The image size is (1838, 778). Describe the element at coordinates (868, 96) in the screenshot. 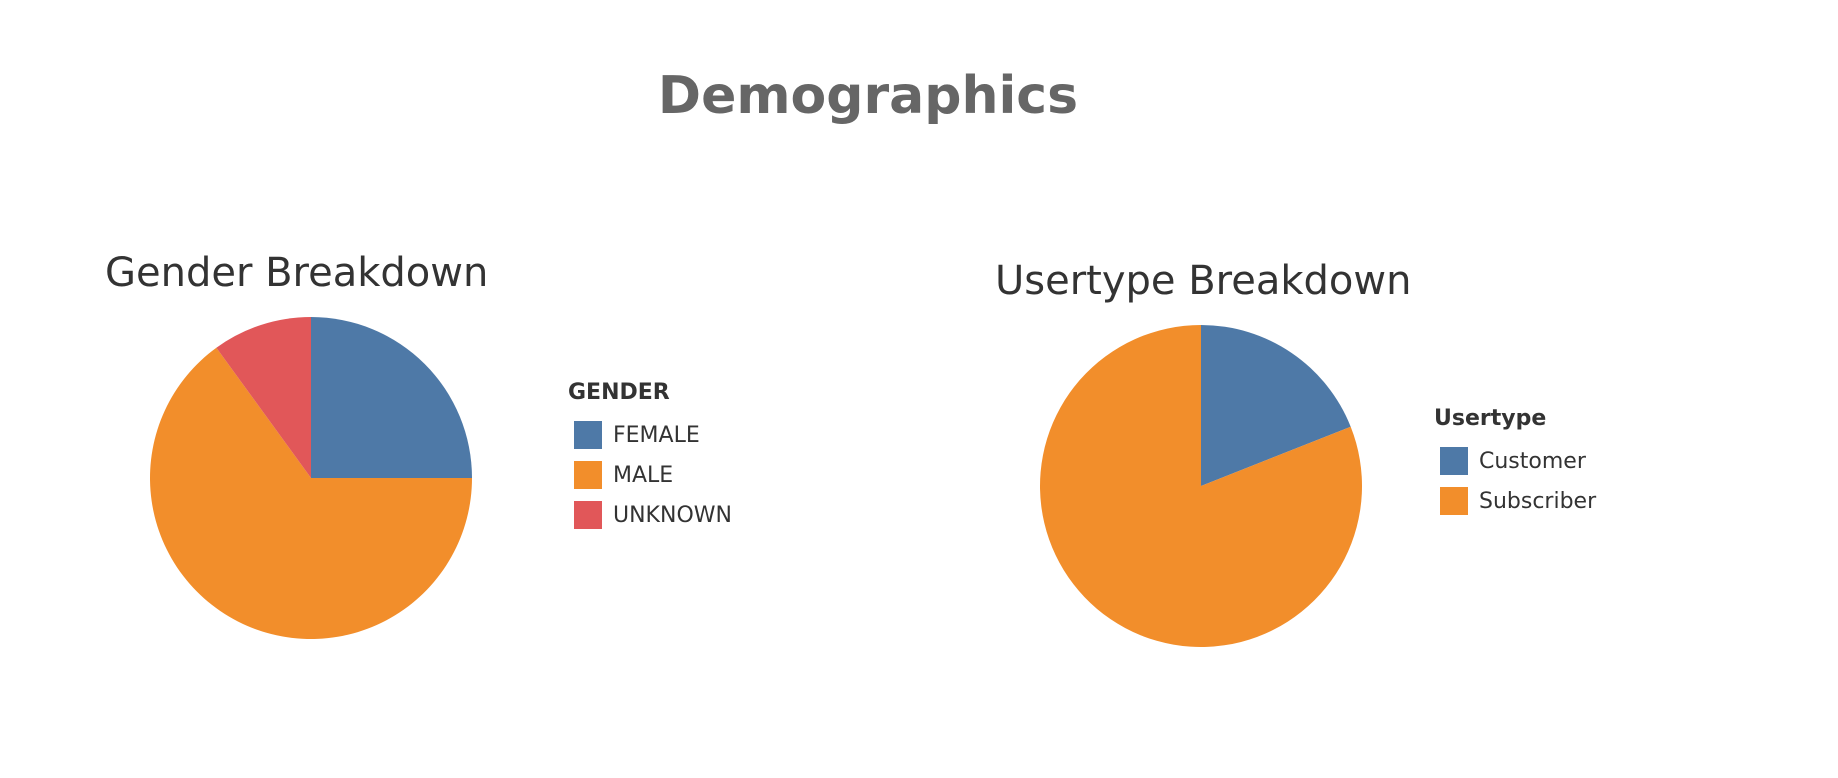

I see `dashboard-title: Demographics` at that location.